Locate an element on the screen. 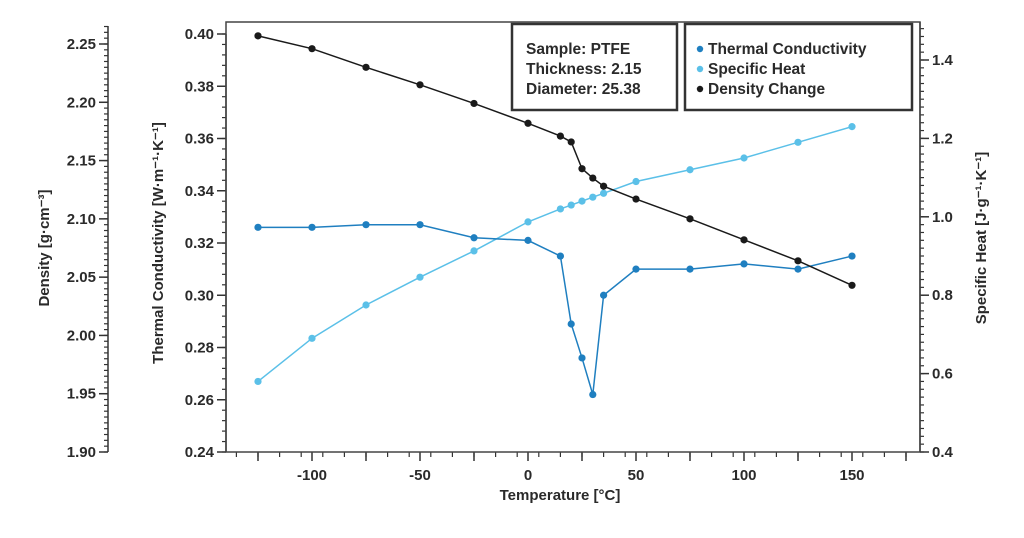 Image resolution: width=1024 pixels, height=538 pixels. conductivity-tick-label: 0.26 is located at coordinates (199, 400).